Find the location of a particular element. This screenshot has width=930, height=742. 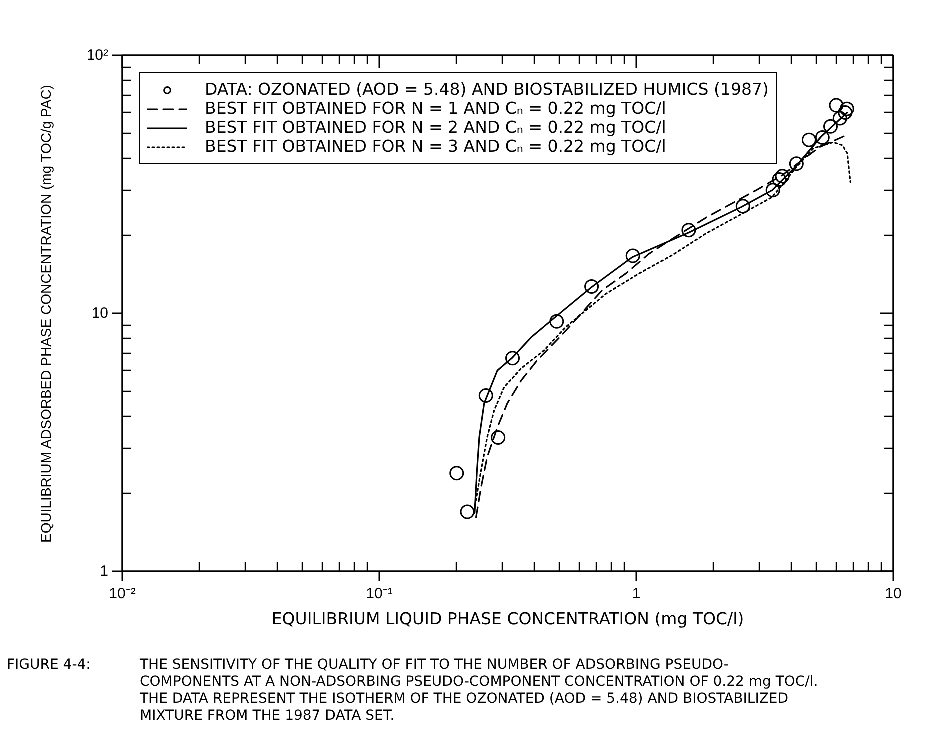

legend-label: BEST FIT OBTAINED FOR N = 1 AND Cₙ = 0.22 mg TOC/l is located at coordinates (435, 108).